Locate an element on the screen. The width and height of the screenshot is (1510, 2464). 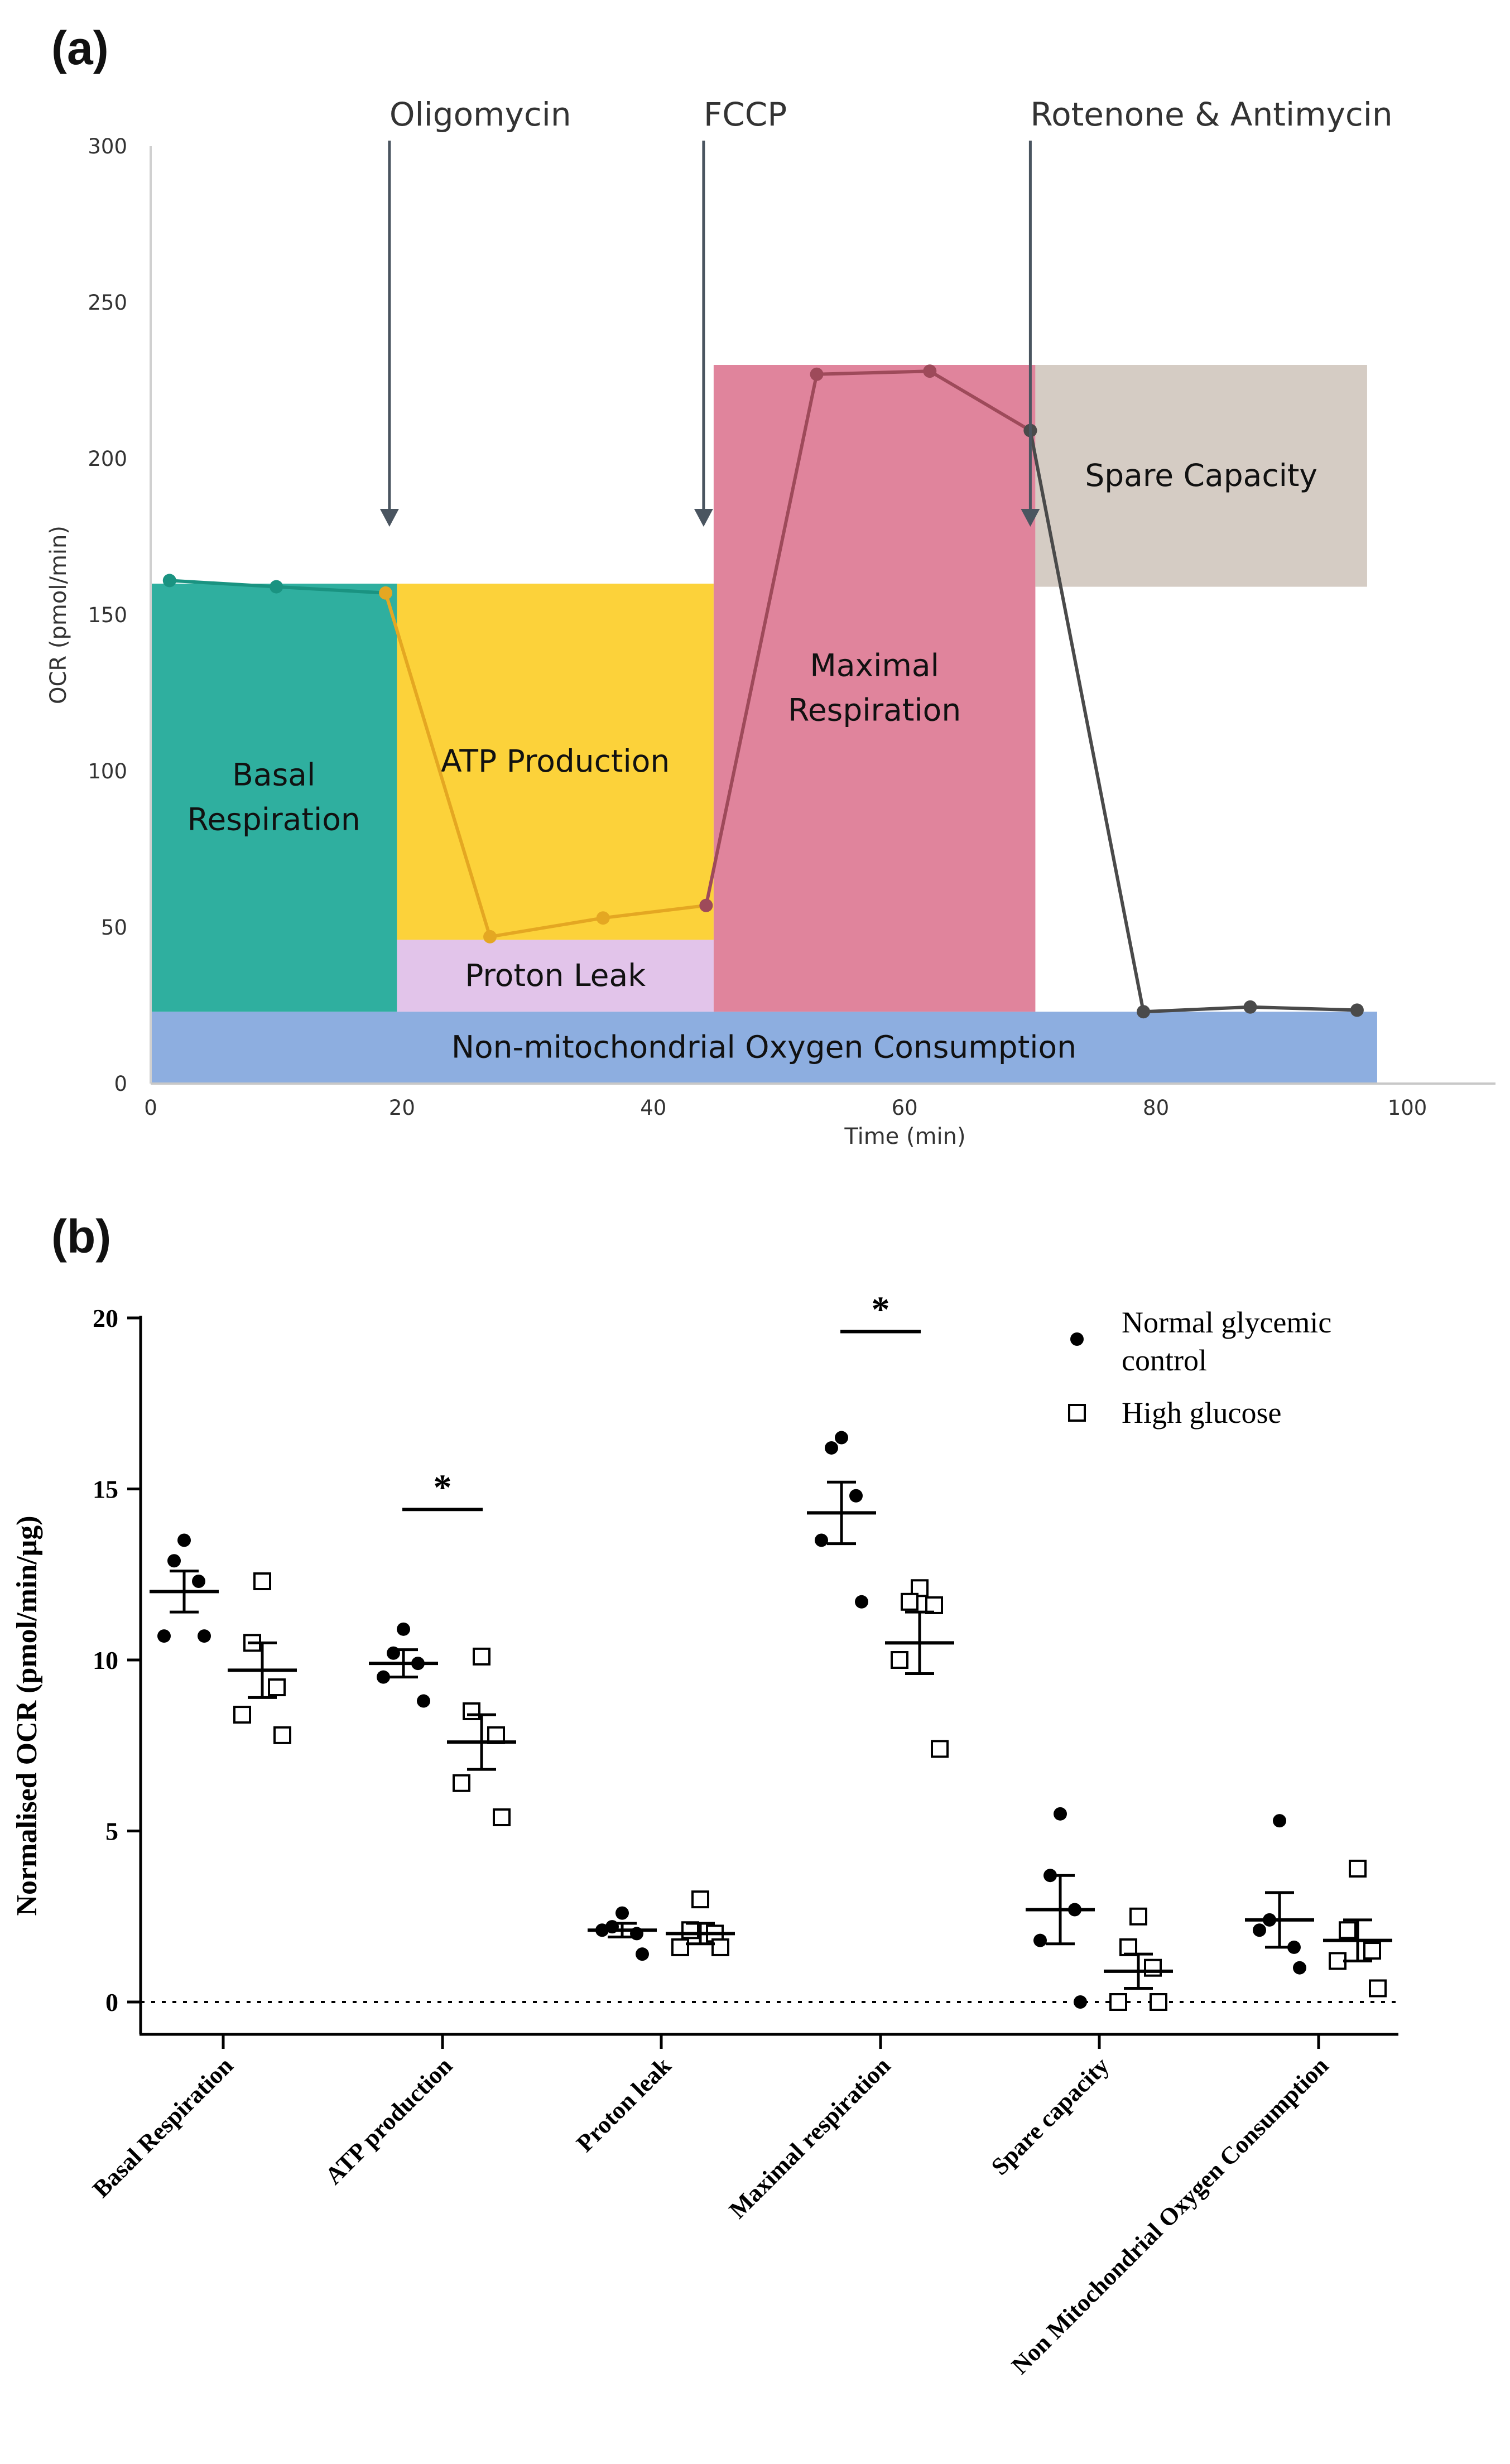
region-spare-capacity is located at coordinates (1201, 476).